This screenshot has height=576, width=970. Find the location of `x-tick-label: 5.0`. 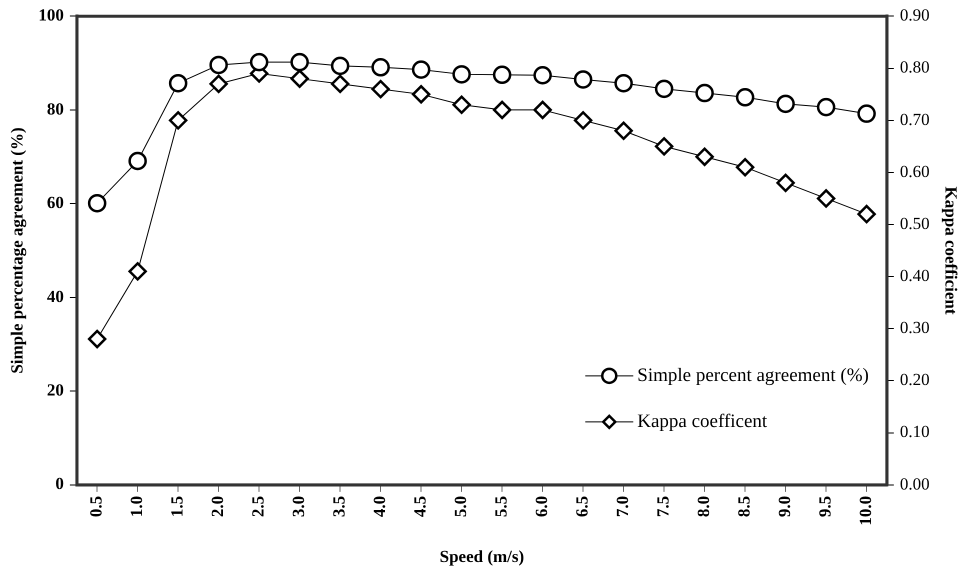

x-tick-label: 5.0 is located at coordinates (460, 507).